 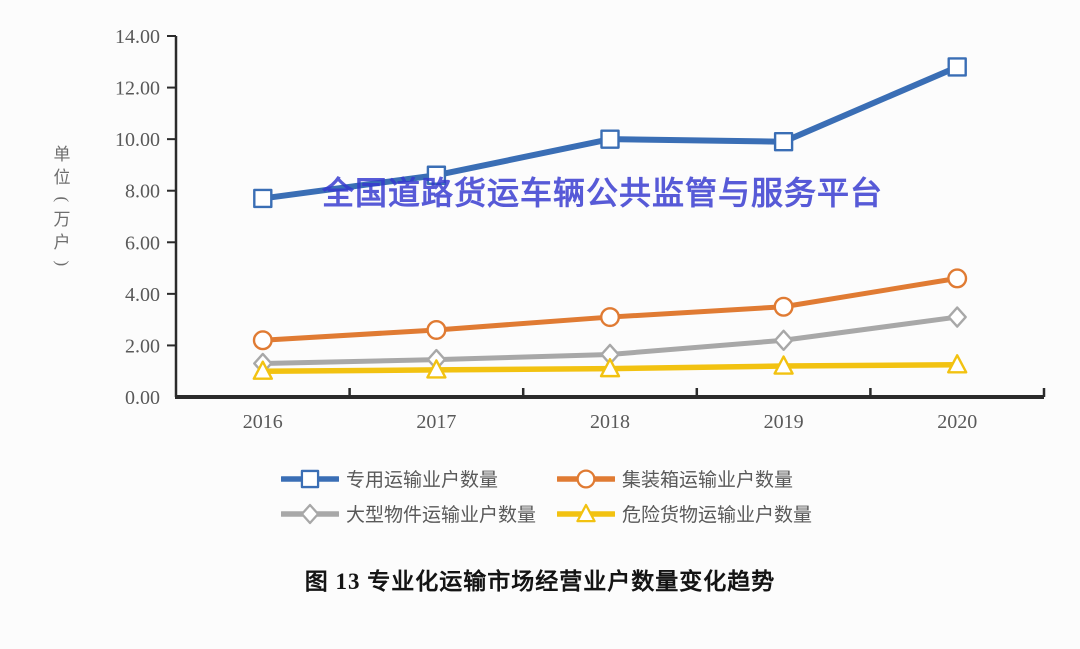 I want to click on series-marker-3-2017, so click(x=436, y=369).